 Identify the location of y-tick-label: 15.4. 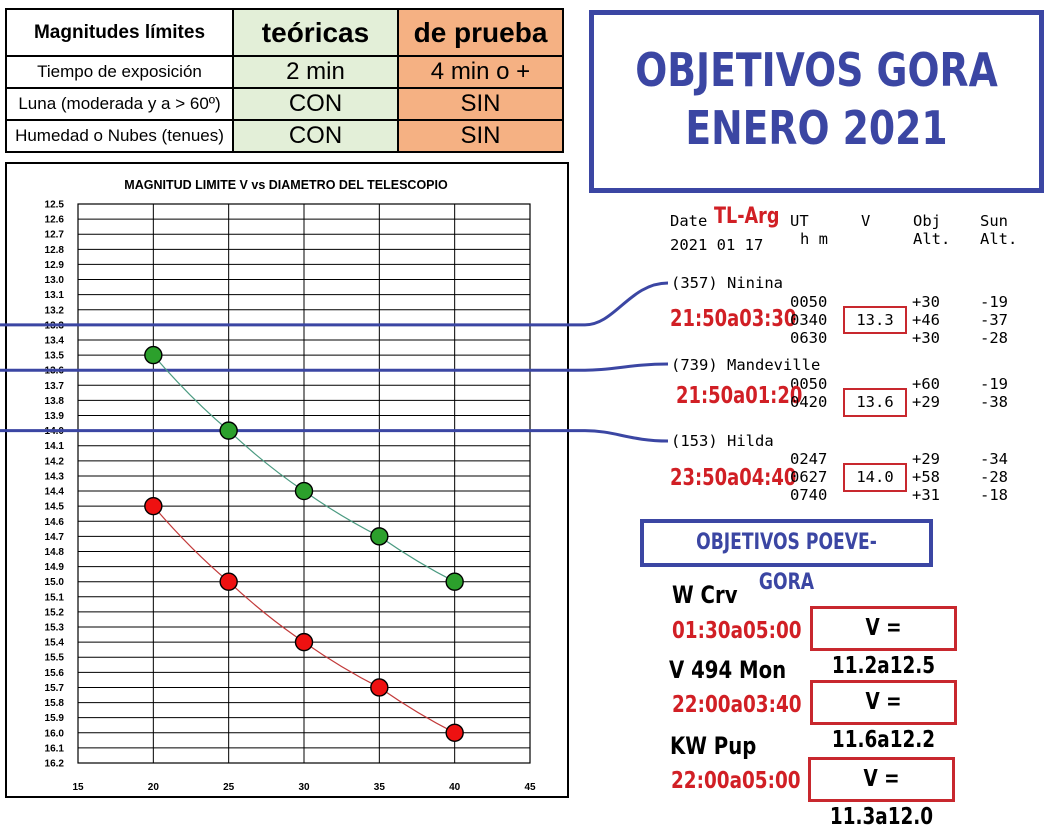
(55, 643).